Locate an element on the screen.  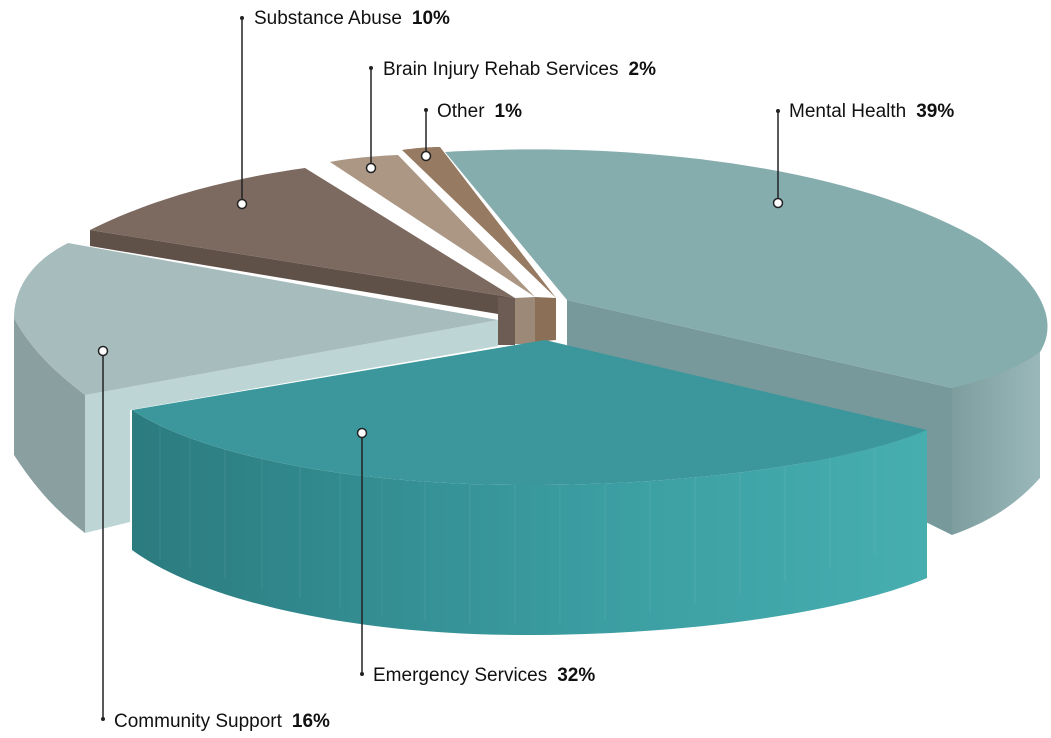
slice-label-brain-injury-rehab: Brain Injury Rehab Services 2% is located at coordinates (519, 69).